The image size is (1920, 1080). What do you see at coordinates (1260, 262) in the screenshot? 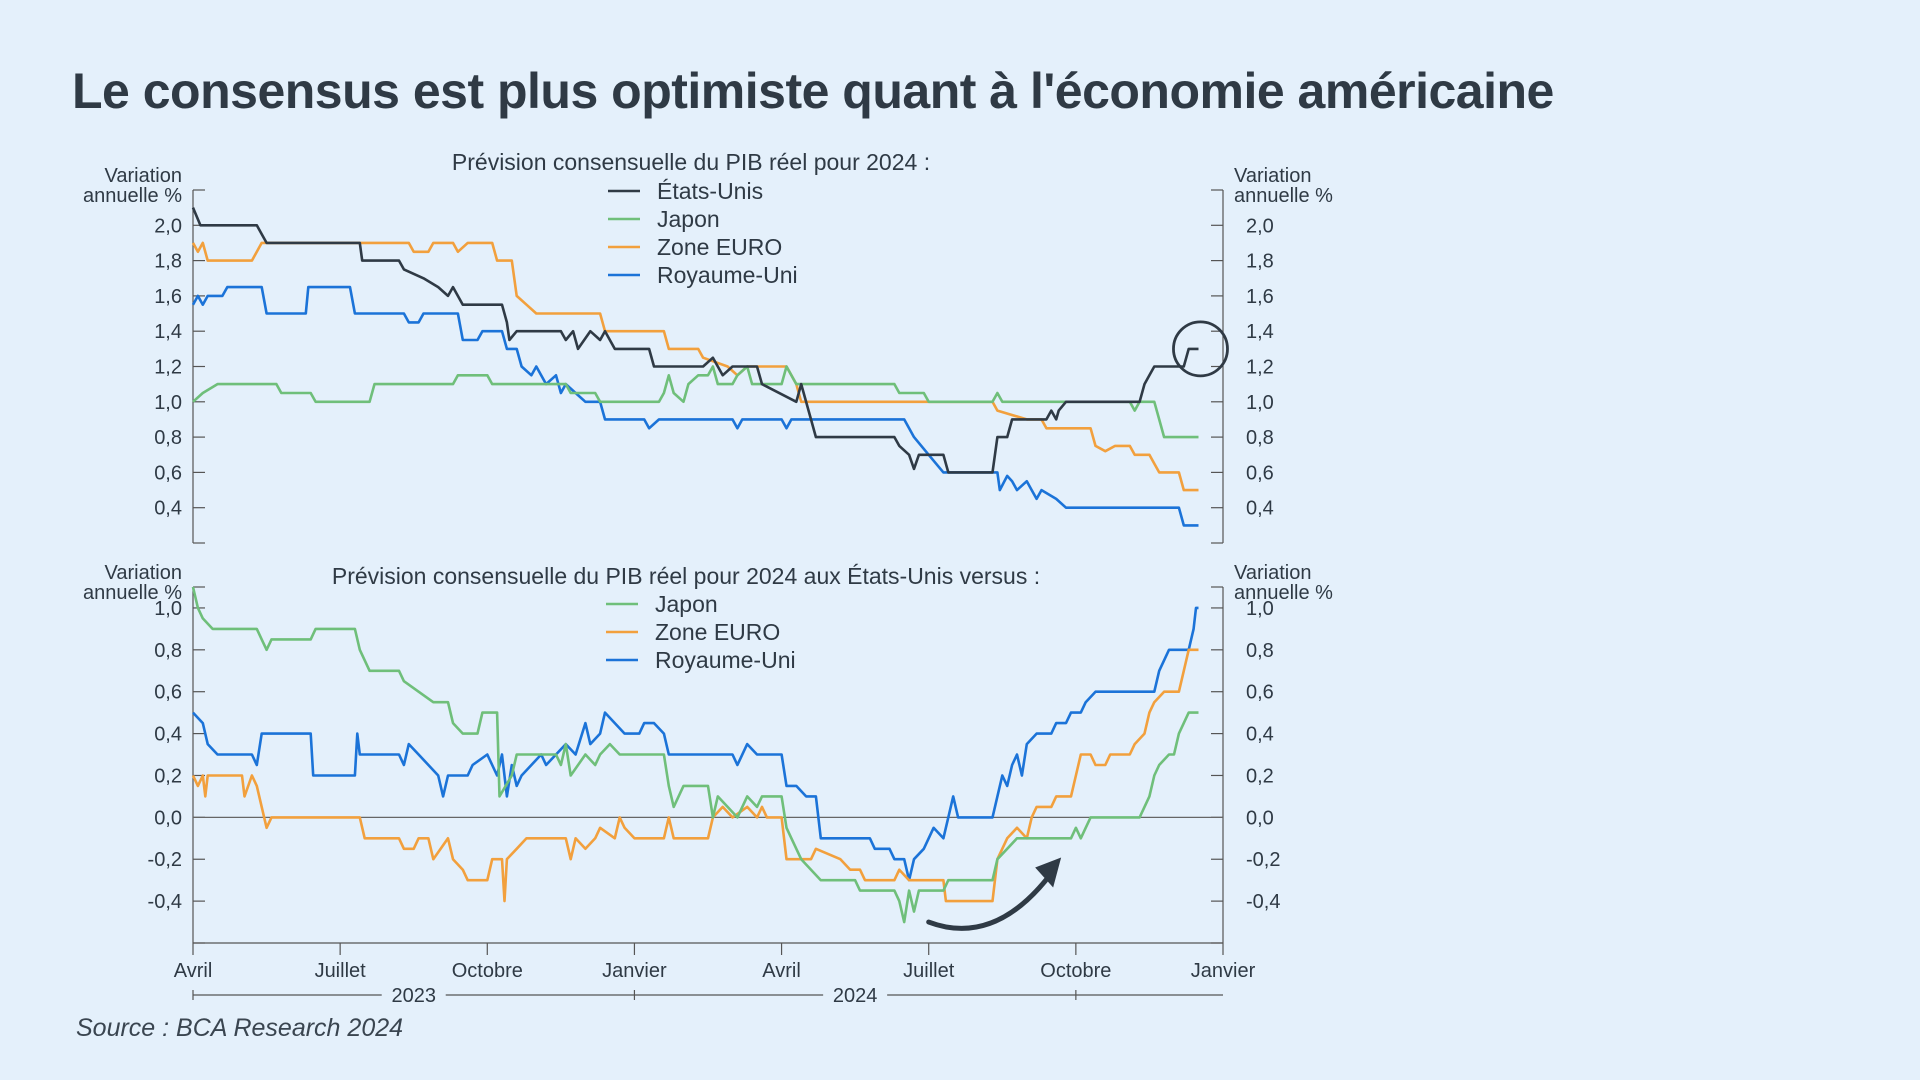
I see `y-tick-label-right: 1,8` at bounding box center [1260, 262].